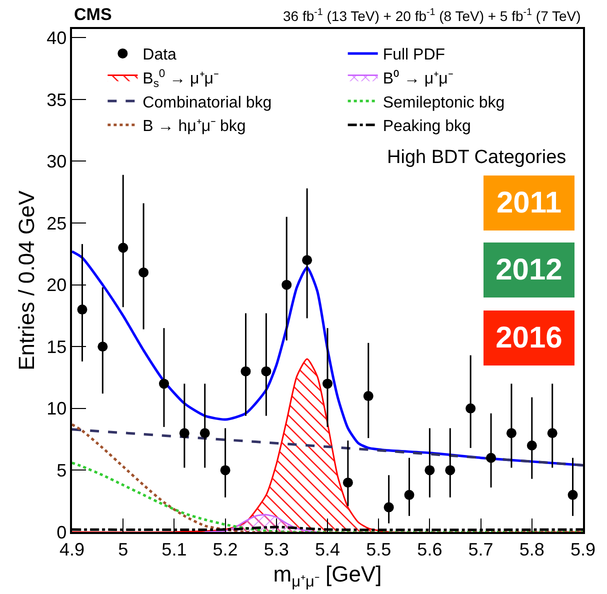 The image size is (607, 594). Describe the element at coordinates (56, 408) in the screenshot. I see `y-tick-label: 10` at that location.